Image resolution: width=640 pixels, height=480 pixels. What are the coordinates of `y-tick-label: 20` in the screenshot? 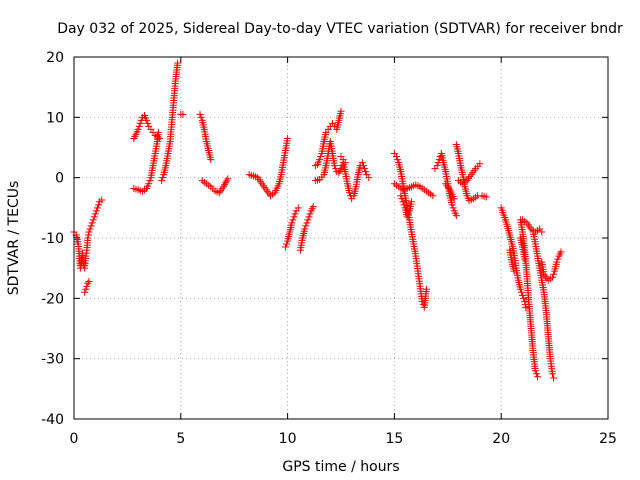 It's located at (55, 58).